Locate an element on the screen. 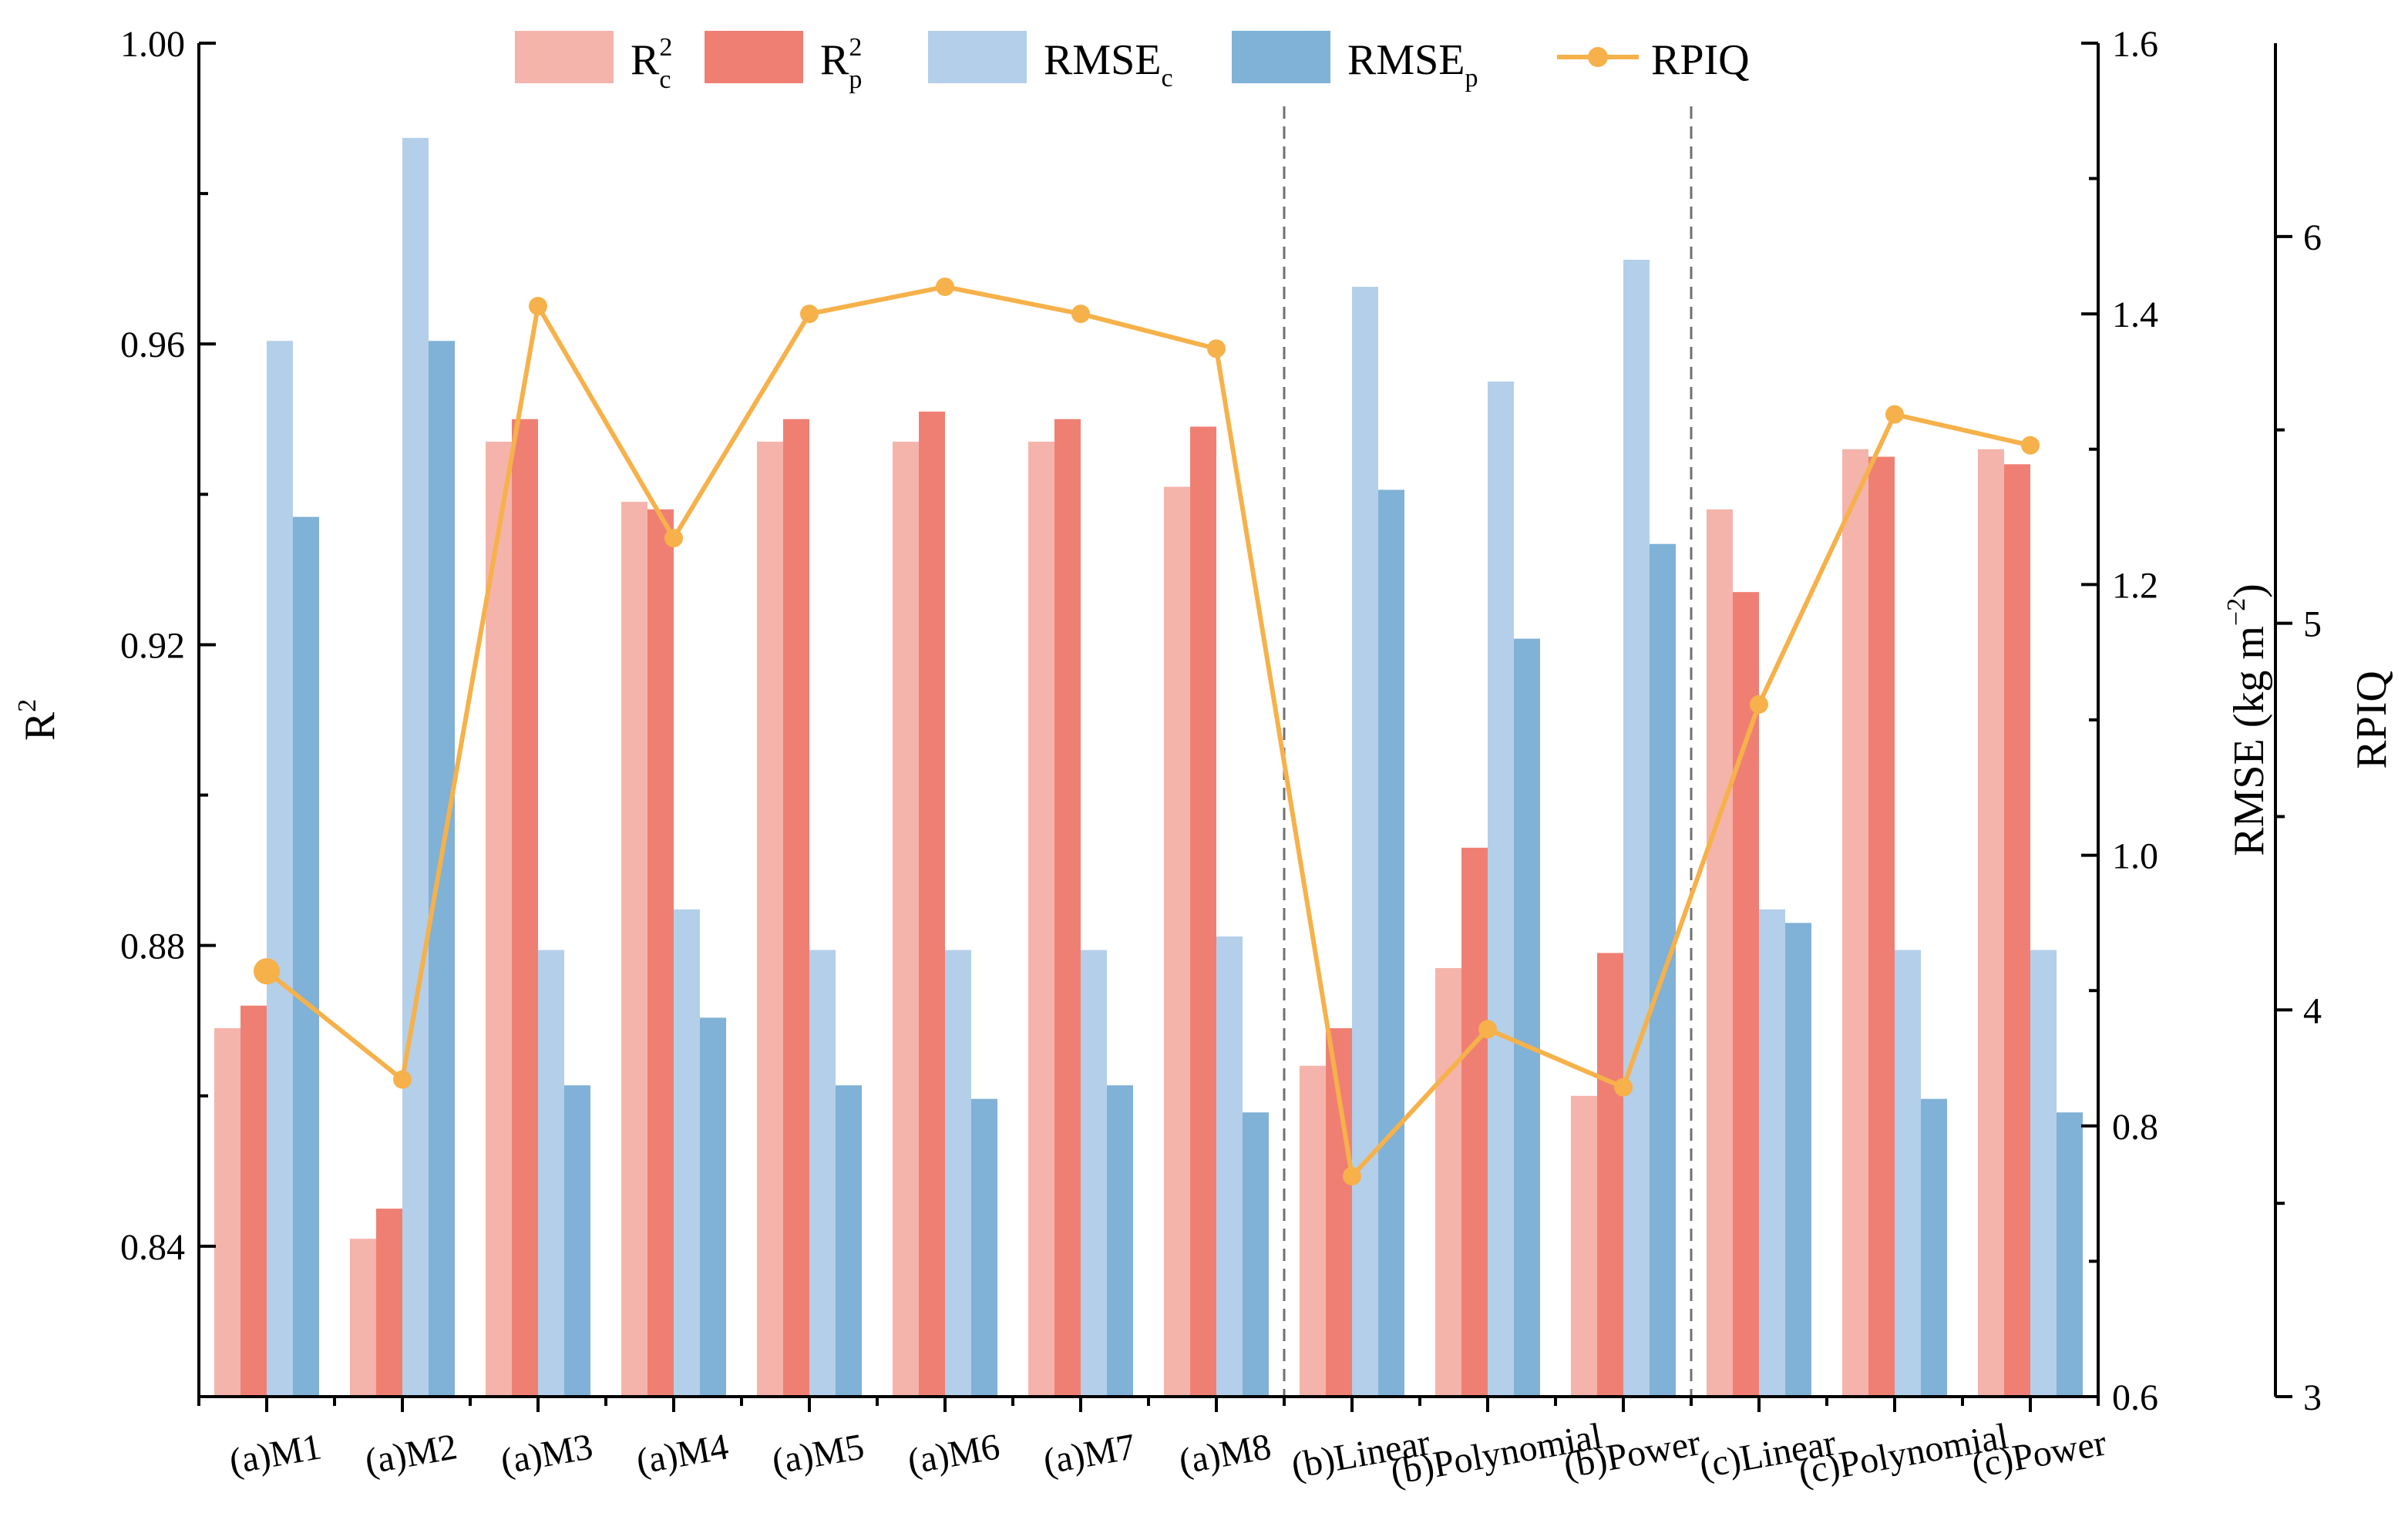 The image size is (2398, 1540). legend-rmsec-label: RMSEc is located at coordinates (1108, 64).